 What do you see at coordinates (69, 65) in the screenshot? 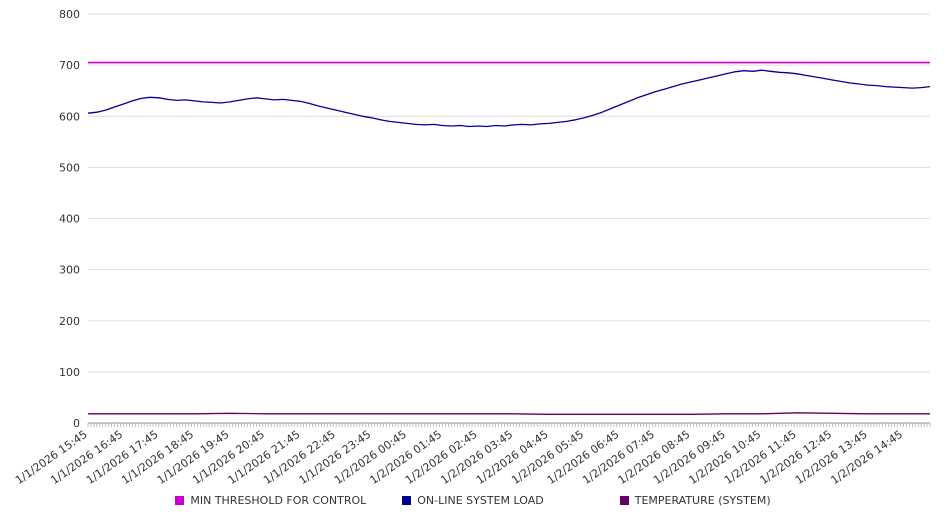
I see `y-tick-label: 700` at bounding box center [69, 65].